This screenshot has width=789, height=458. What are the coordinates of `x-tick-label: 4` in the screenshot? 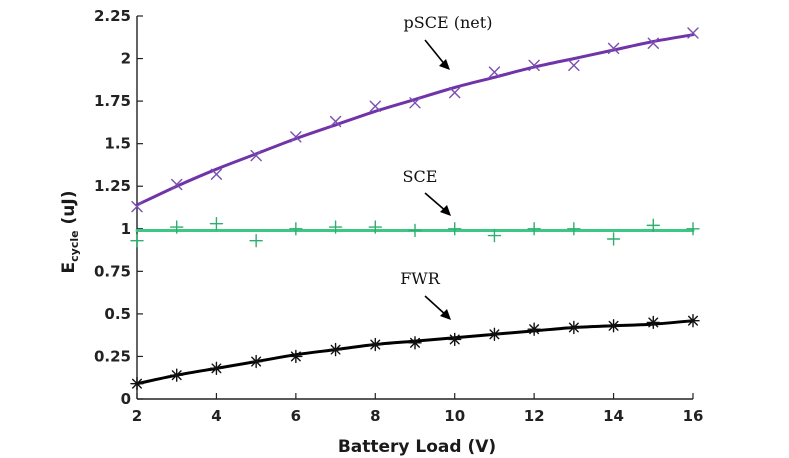 It's located at (216, 416).